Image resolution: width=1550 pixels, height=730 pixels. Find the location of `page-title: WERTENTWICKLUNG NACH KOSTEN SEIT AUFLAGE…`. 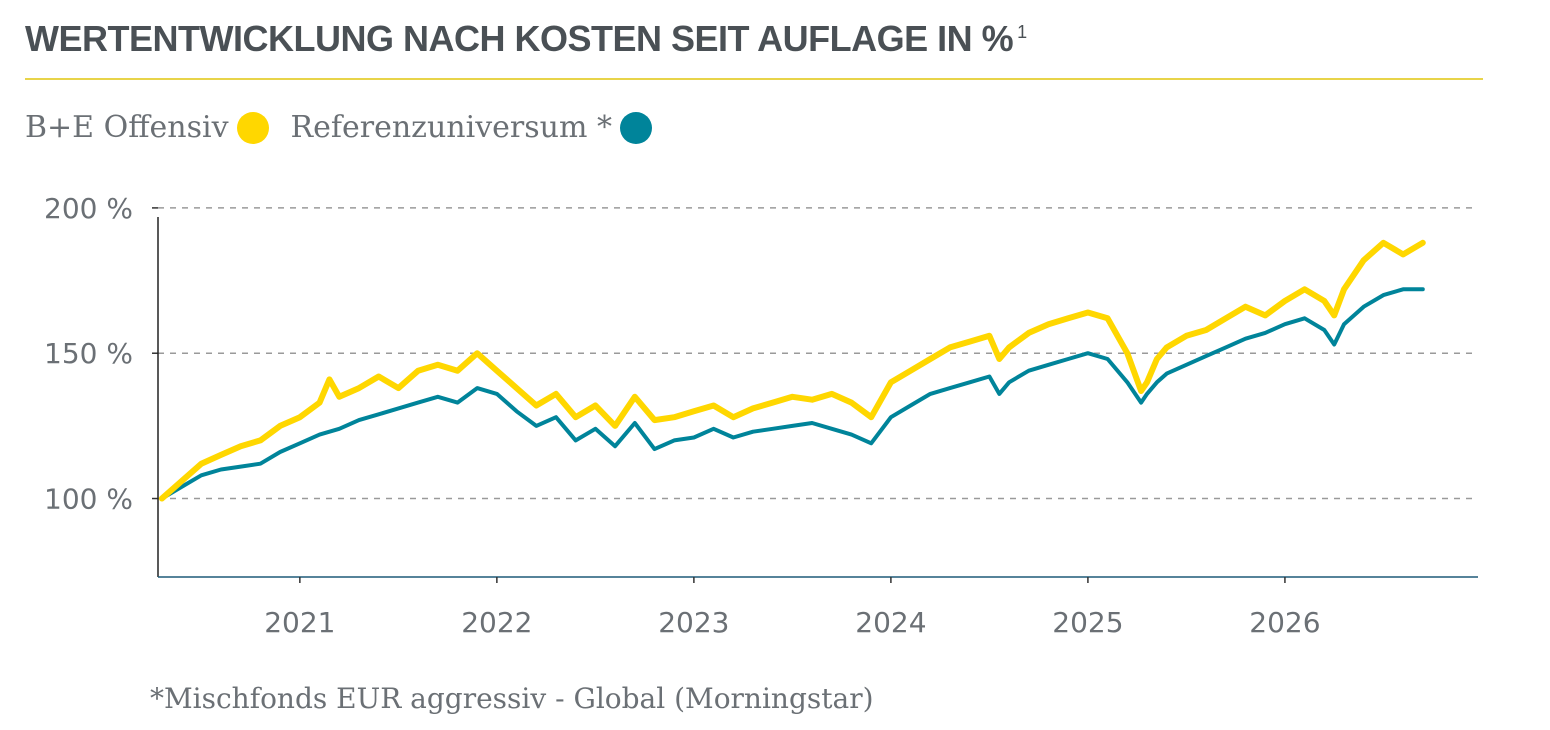

page-title: WERTENTWICKLUNG NACH KOSTEN SEIT AUFLAGE… is located at coordinates (526, 39).